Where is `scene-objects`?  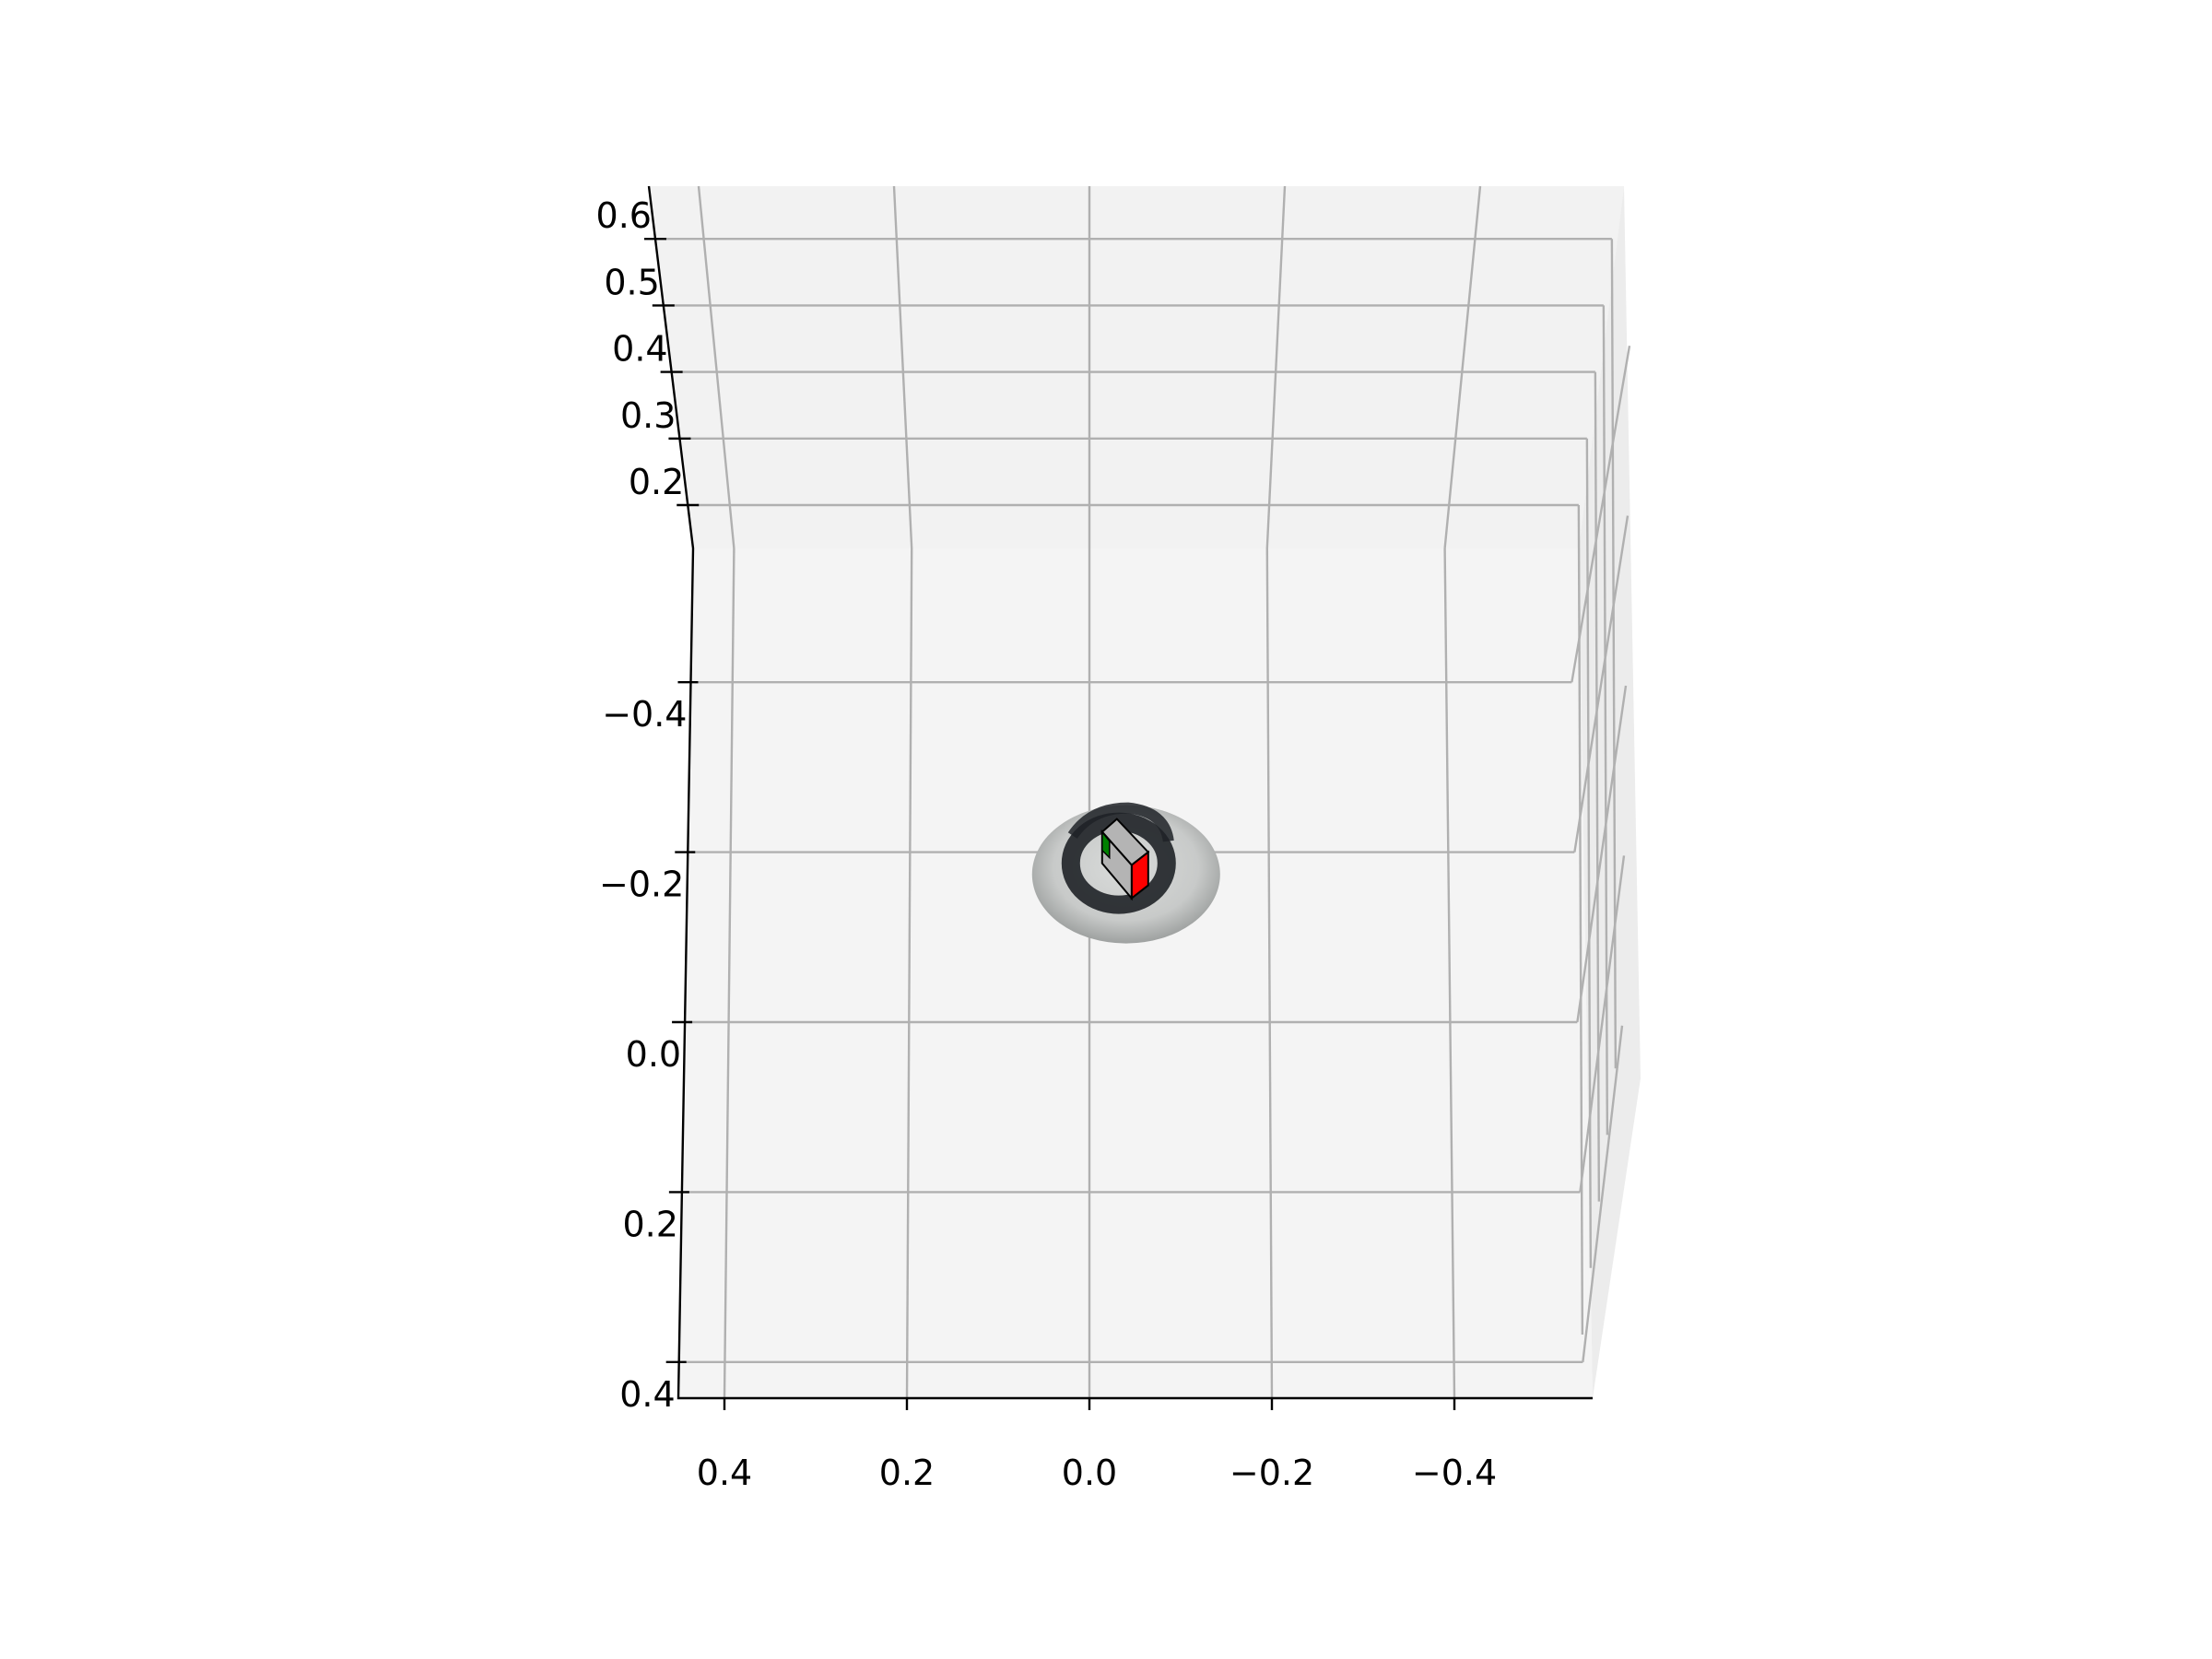 scene-objects is located at coordinates (1125, 873).